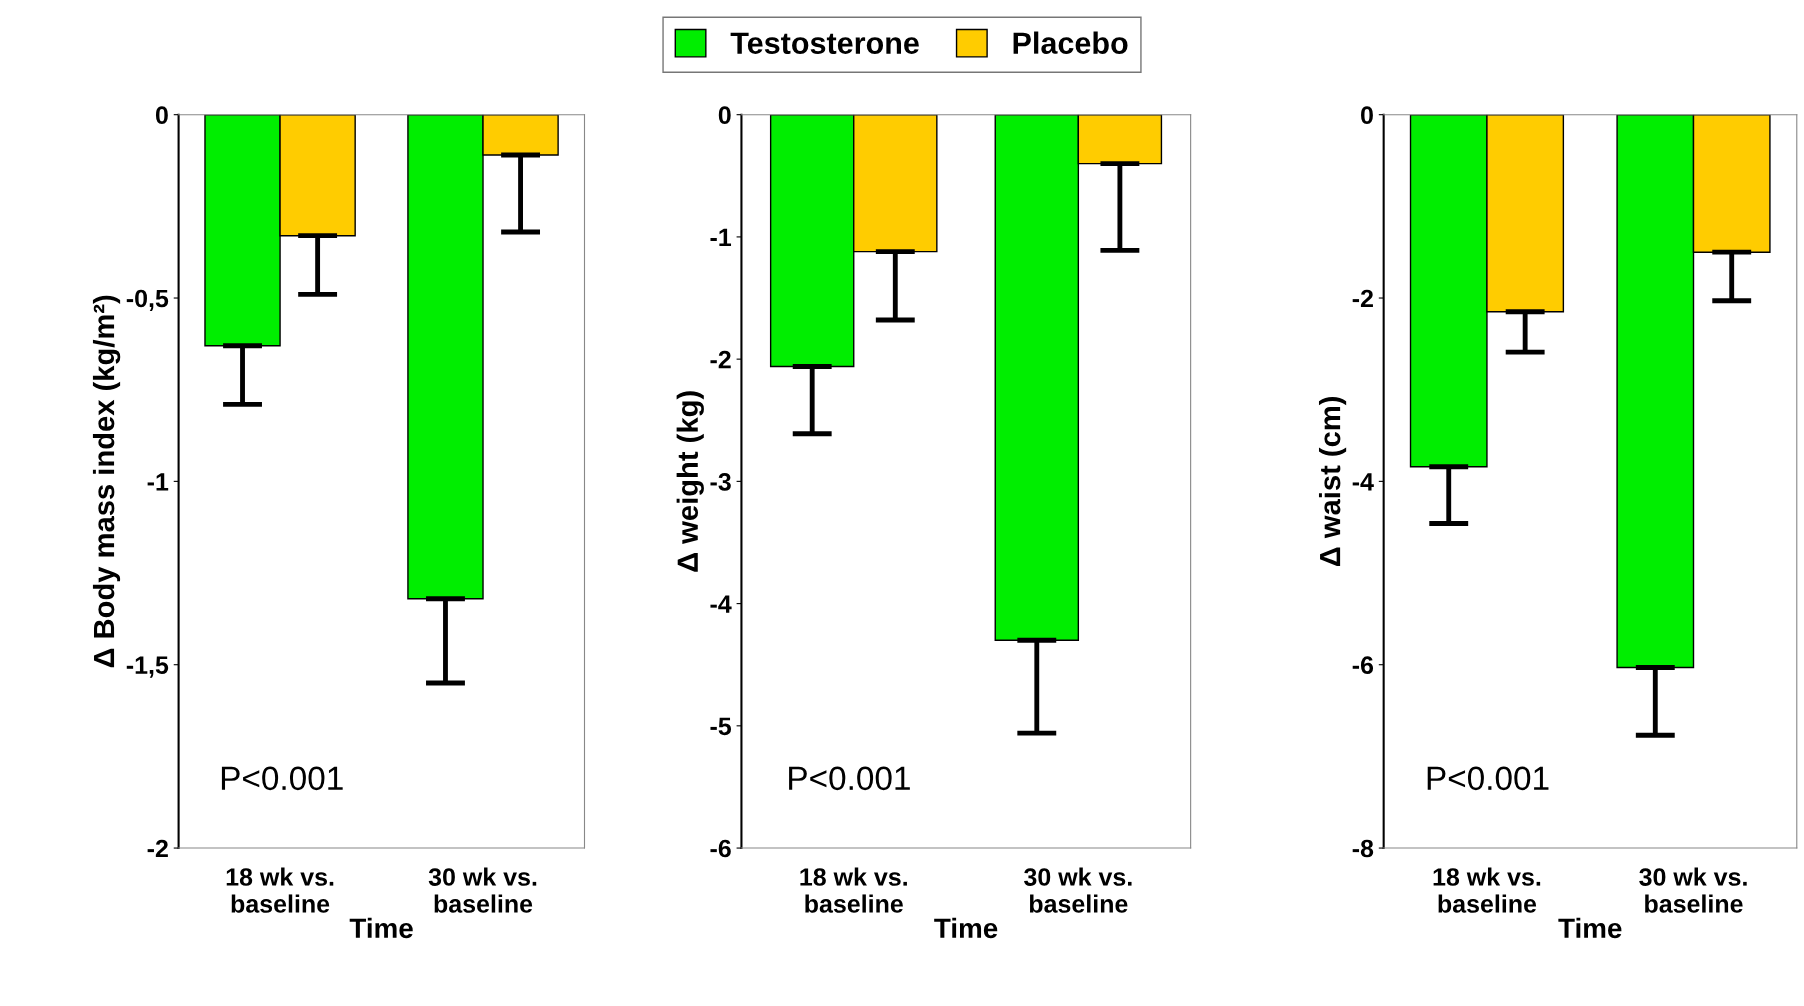 The height and width of the screenshot is (1006, 1804). I want to click on y-tick-label: -1,5, so click(147, 667).